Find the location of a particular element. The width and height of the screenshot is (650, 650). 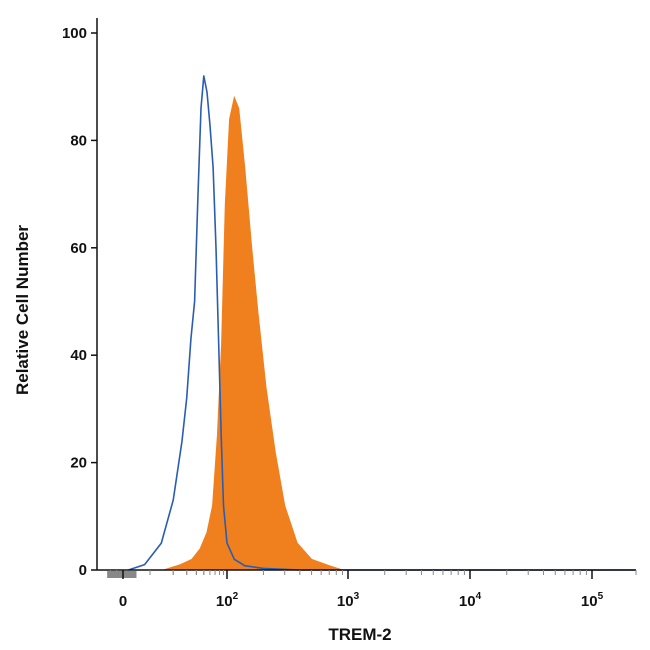

x-tick-label: 10³ is located at coordinates (348, 600).